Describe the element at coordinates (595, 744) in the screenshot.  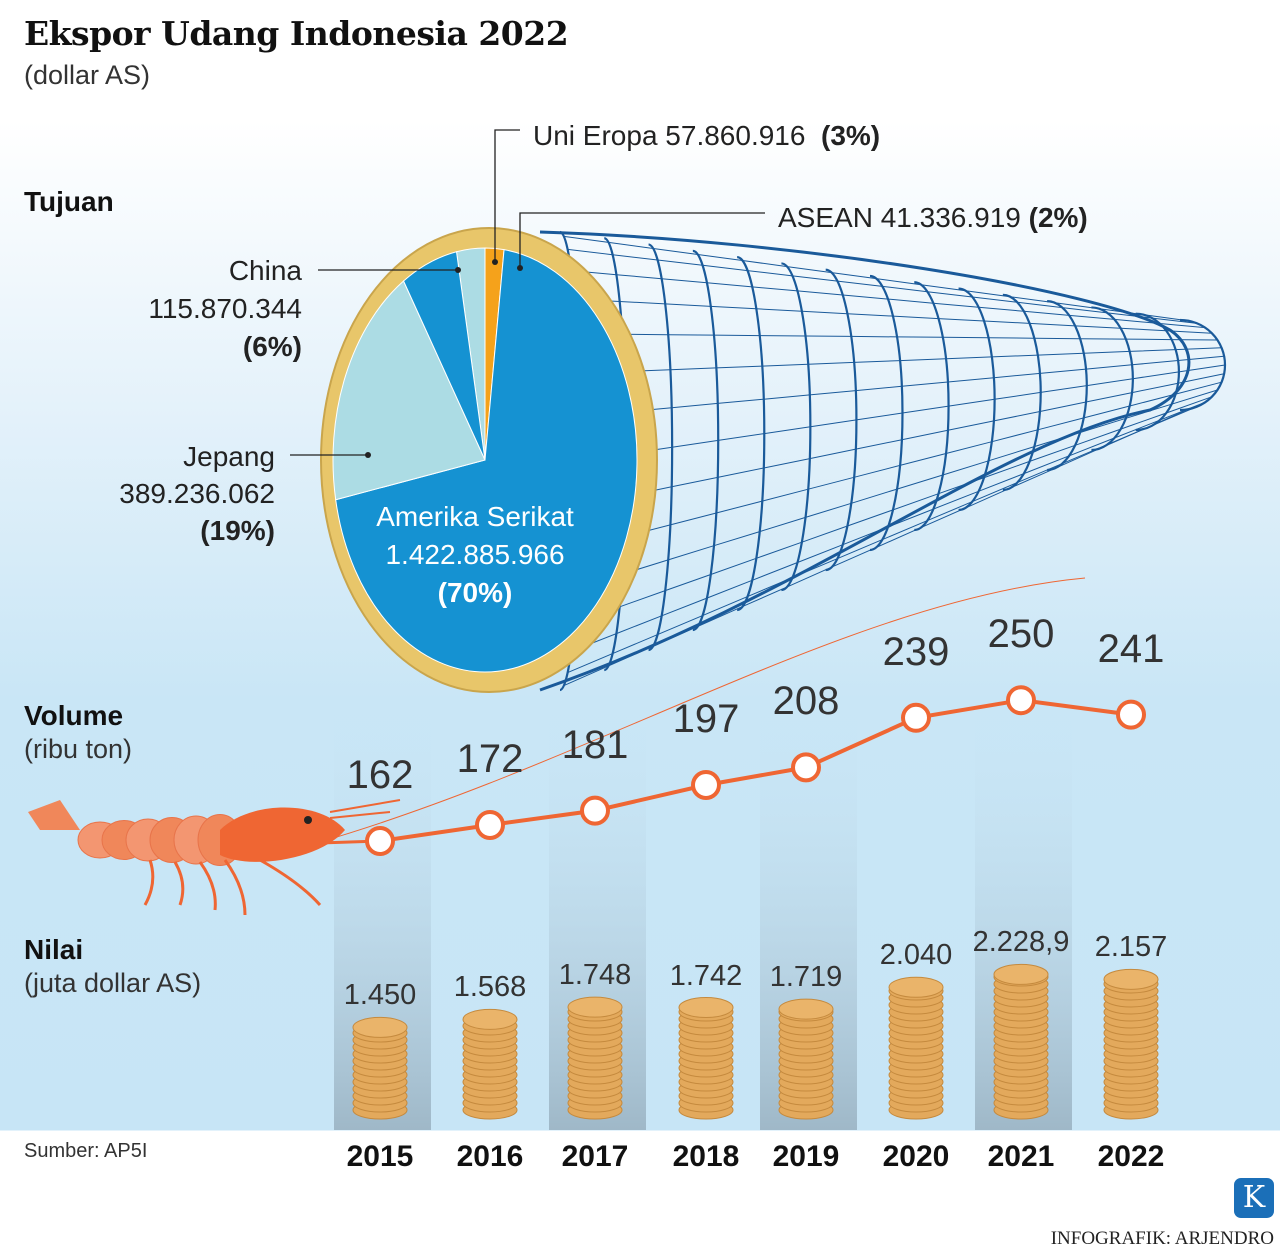
I see `volume-label: 181` at that location.